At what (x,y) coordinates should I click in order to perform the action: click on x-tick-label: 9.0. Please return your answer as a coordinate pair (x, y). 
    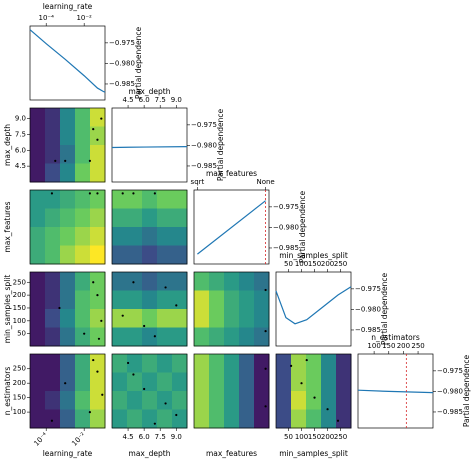
    Looking at the image, I should click on (176, 100).